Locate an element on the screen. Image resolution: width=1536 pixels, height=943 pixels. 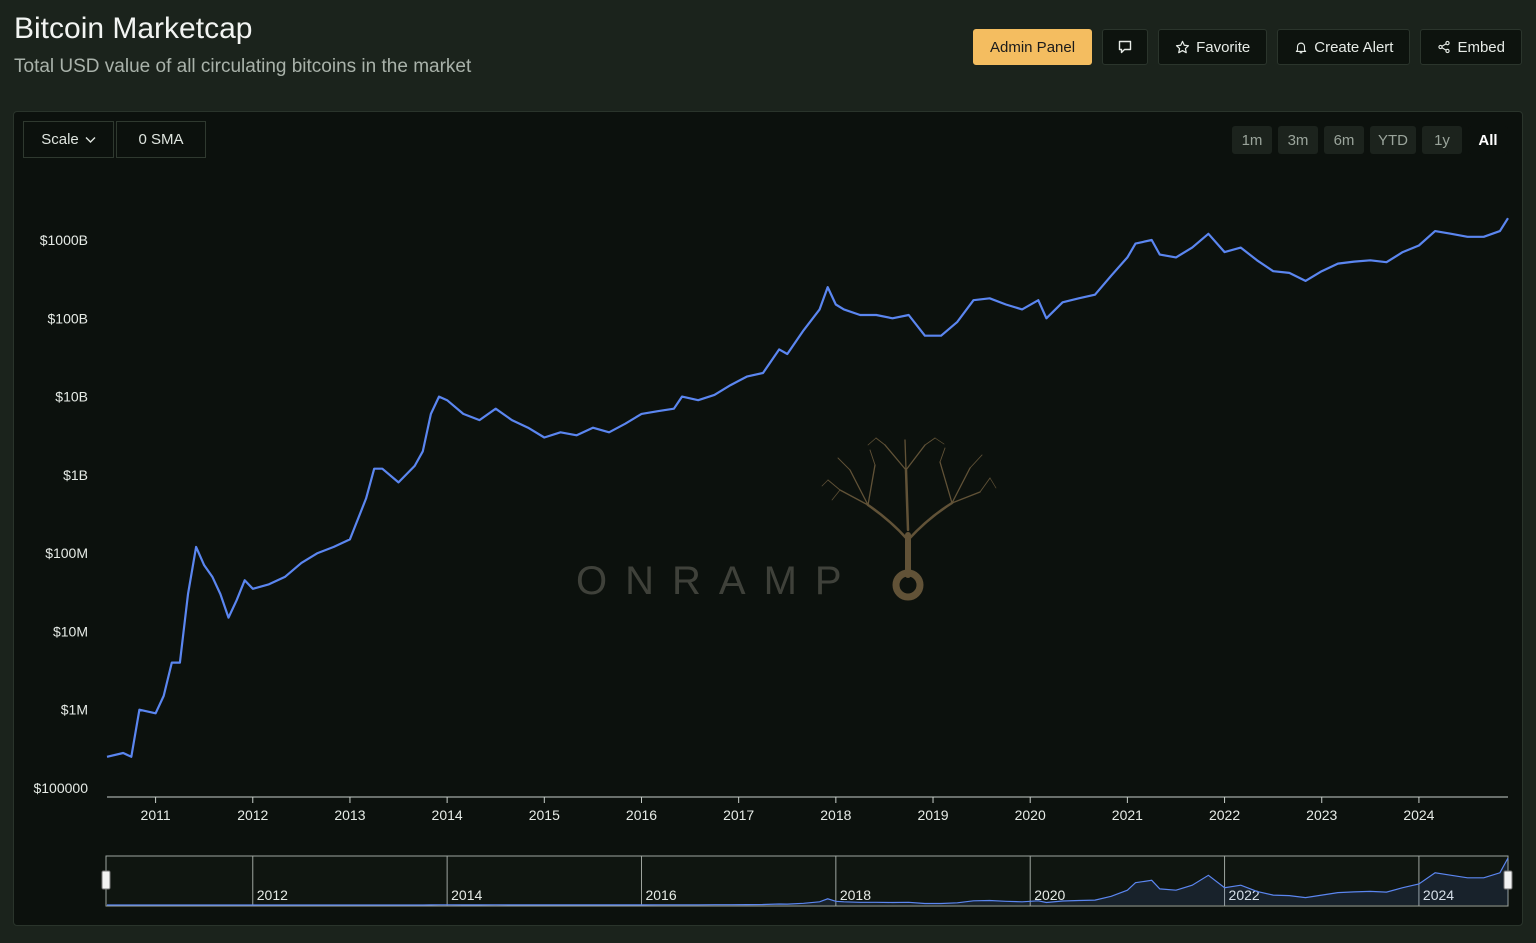
watermark-text: ONRAMP is located at coordinates (718, 581).